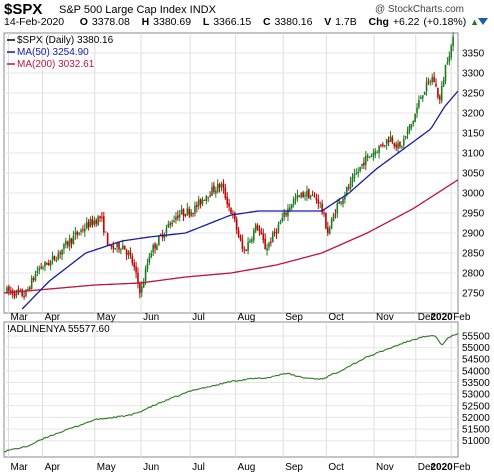  Describe the element at coordinates (476, 336) in the screenshot. I see `y-tick-label-bottom: 55500` at that location.